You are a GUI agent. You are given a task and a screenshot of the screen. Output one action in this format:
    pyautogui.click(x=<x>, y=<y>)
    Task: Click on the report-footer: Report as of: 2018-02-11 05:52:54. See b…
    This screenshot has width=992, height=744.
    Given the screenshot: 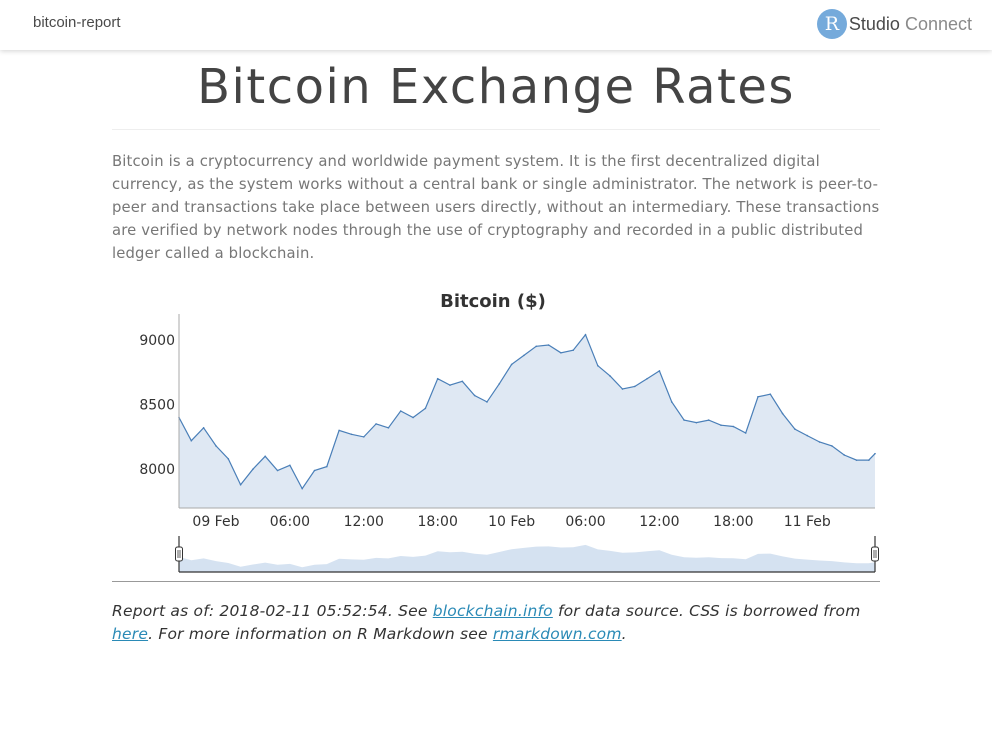 What is the action you would take?
    pyautogui.click(x=496, y=613)
    